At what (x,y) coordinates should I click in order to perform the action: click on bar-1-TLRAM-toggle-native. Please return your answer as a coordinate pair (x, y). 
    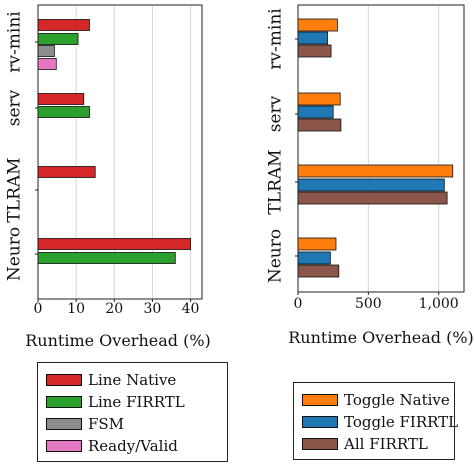
    Looking at the image, I should click on (375, 171).